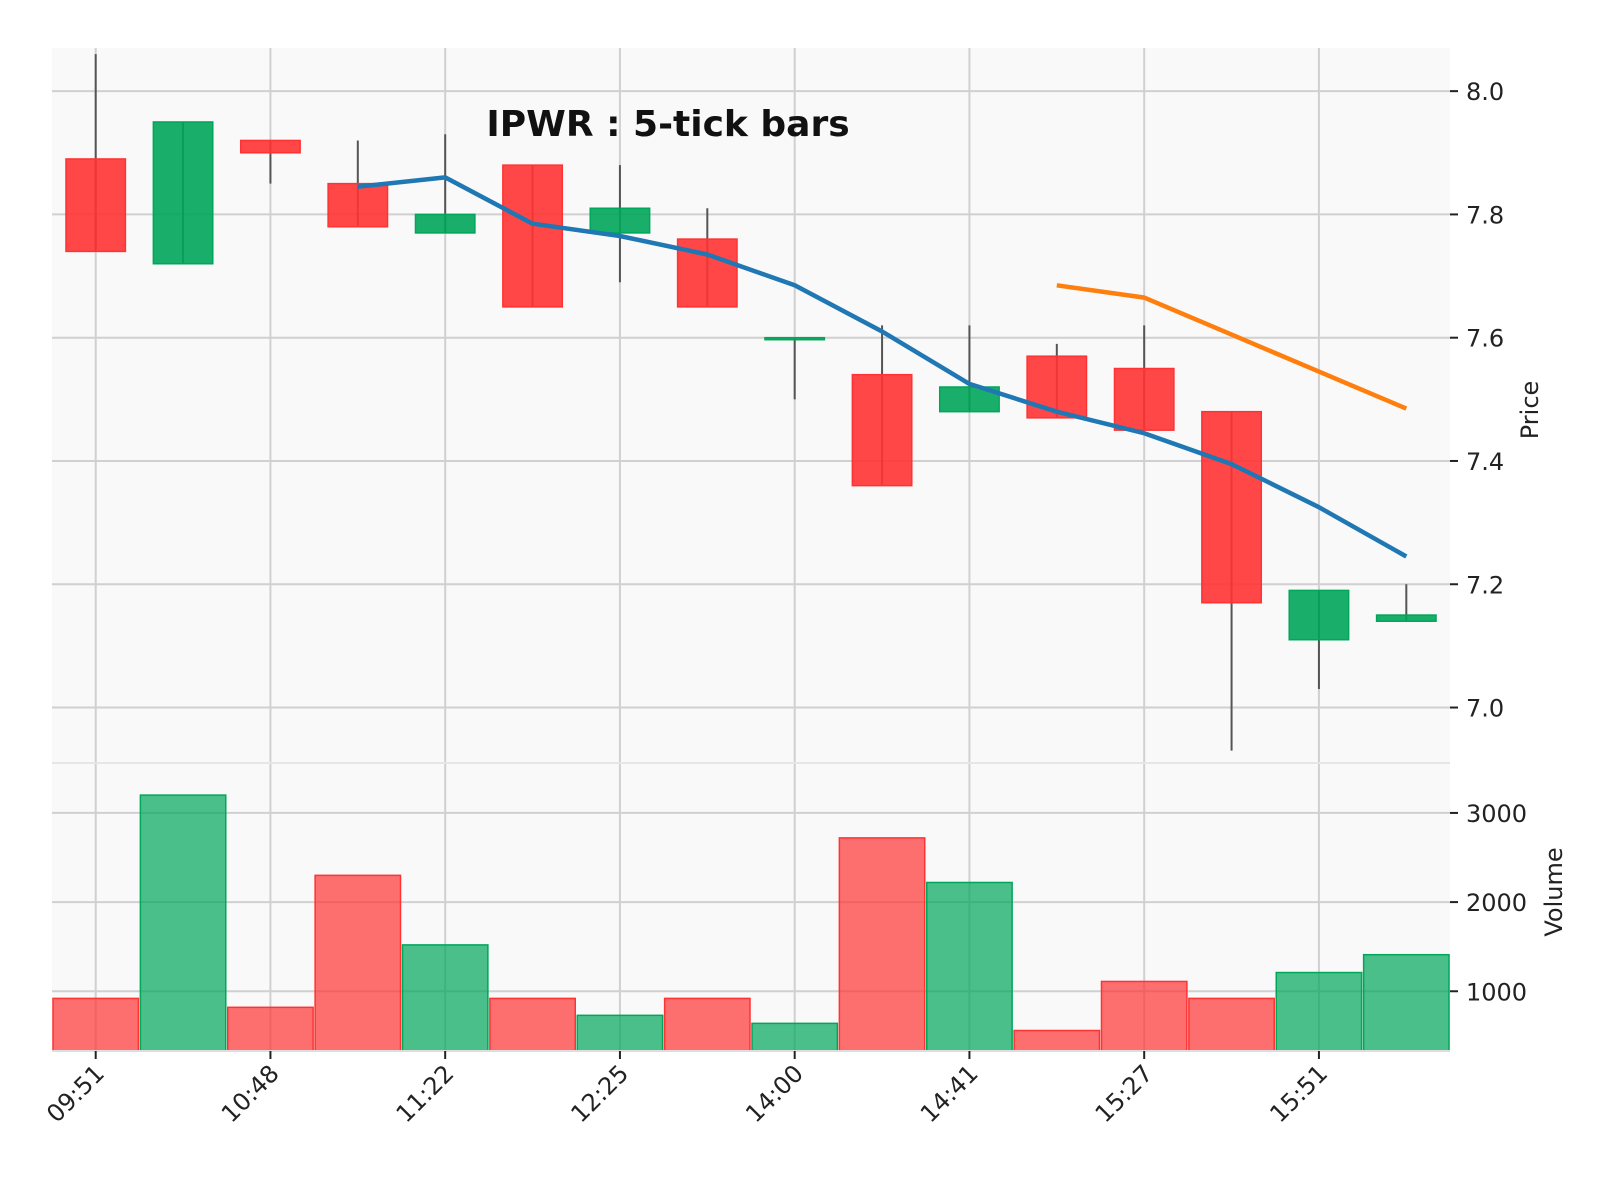 The height and width of the screenshot is (1188, 1619). What do you see at coordinates (1496, 992) in the screenshot?
I see `volume-tick-label: 1000` at bounding box center [1496, 992].